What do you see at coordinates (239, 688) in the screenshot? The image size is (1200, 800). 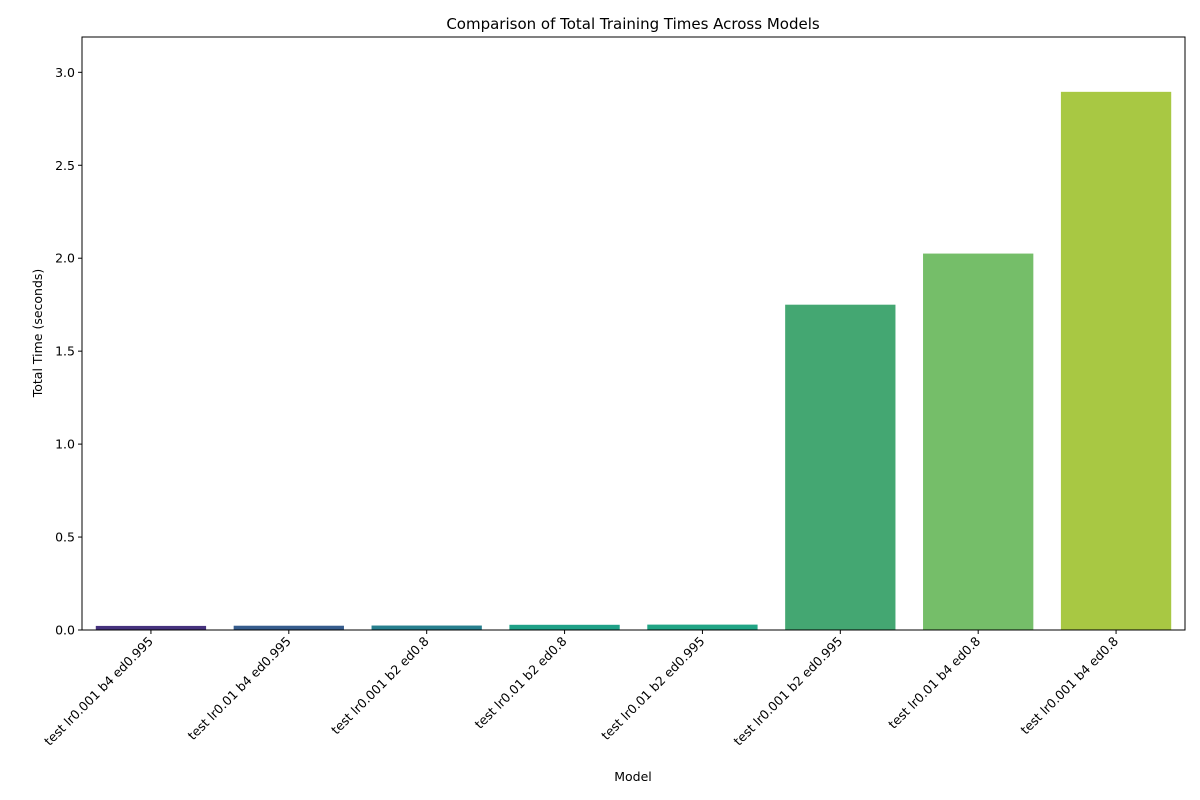 I see `x-tick-label: test lr0.01 b4 ed0.995` at bounding box center [239, 688].